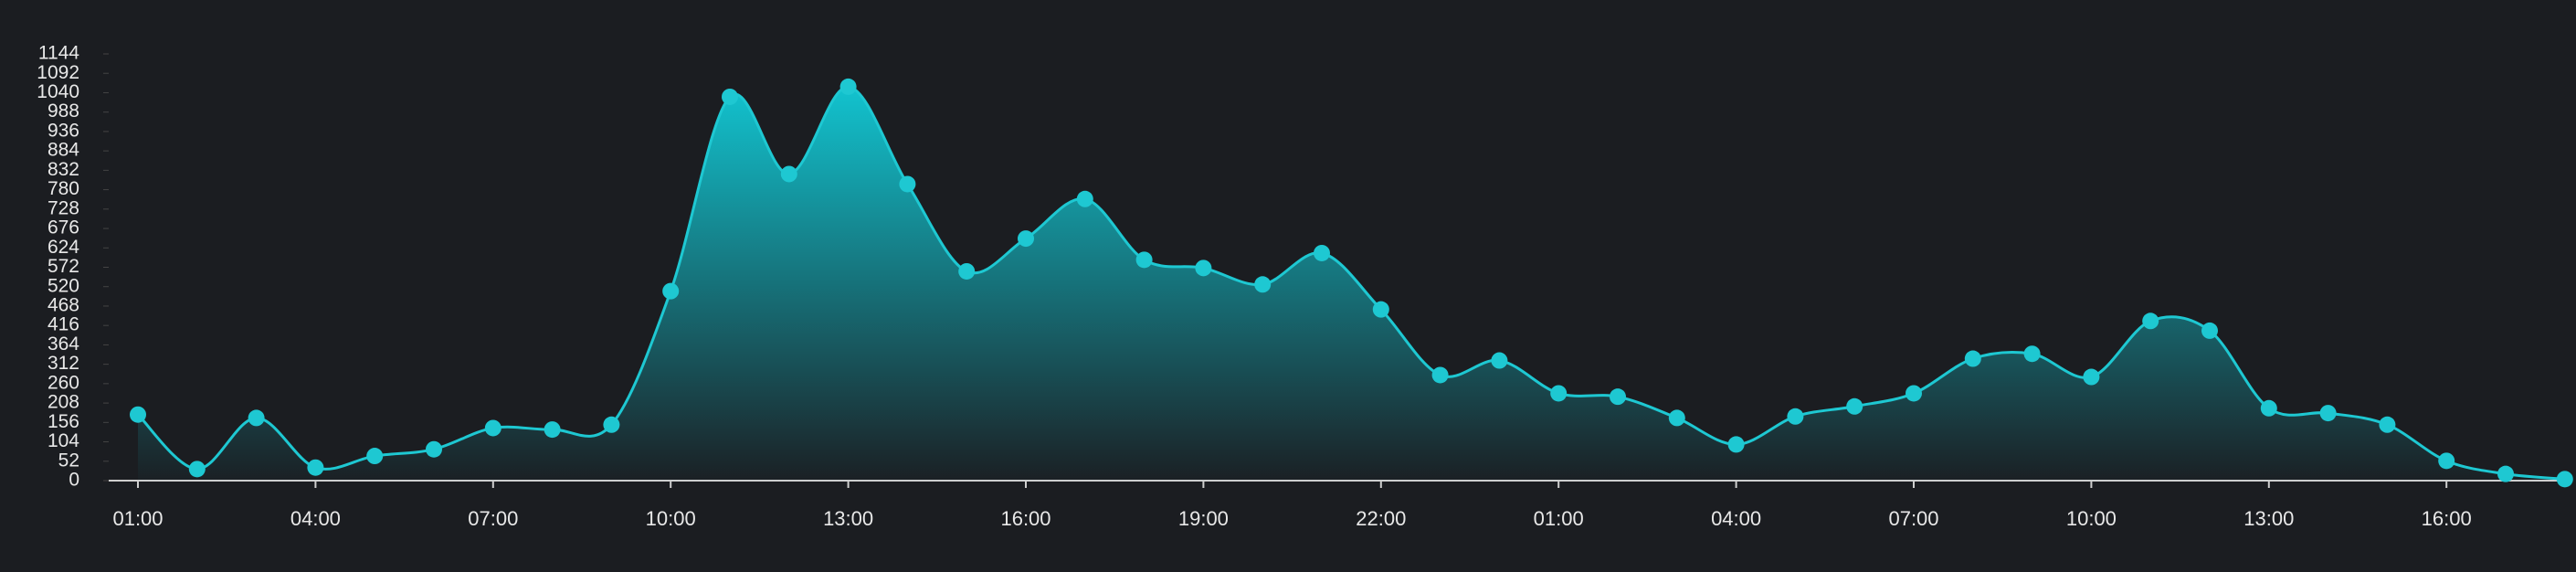  I want to click on y-tick-label: 676, so click(63, 227).